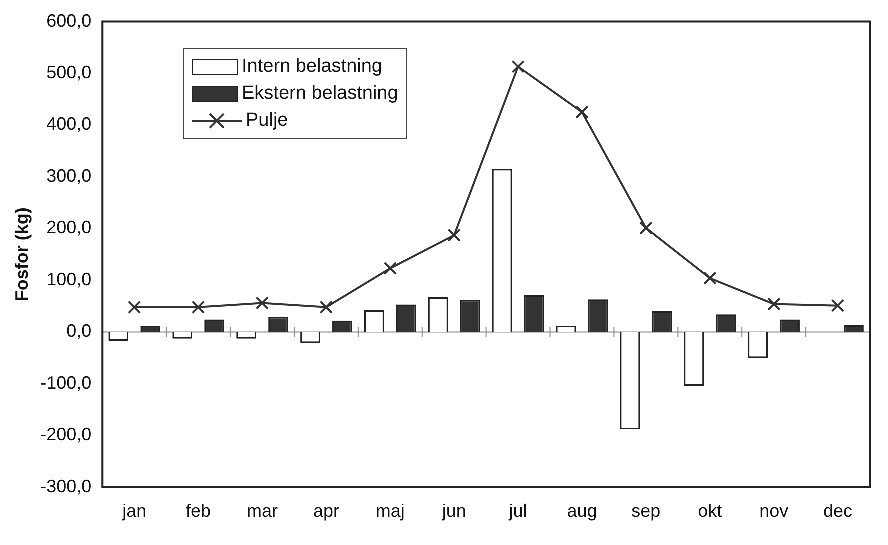 The height and width of the screenshot is (545, 888). Describe the element at coordinates (66, 382) in the screenshot. I see `y-tick-label: -100,0` at that location.